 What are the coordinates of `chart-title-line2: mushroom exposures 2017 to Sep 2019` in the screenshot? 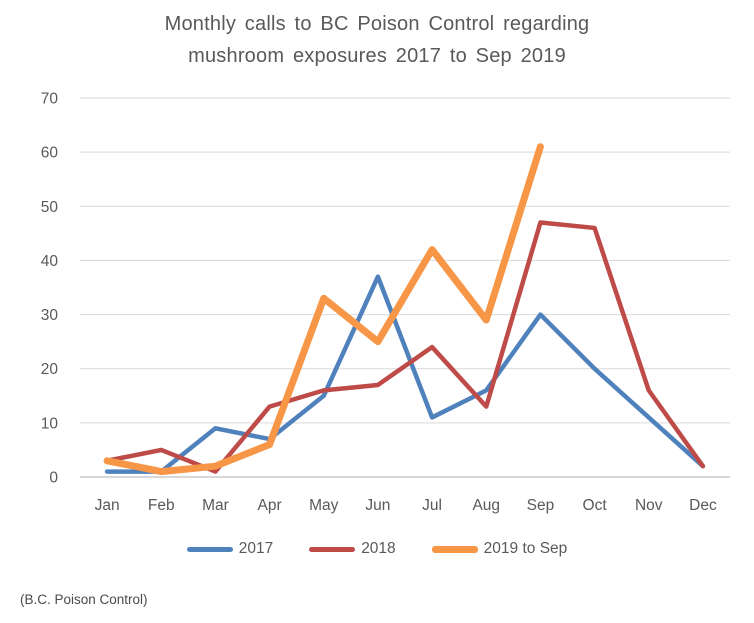 It's located at (377, 56).